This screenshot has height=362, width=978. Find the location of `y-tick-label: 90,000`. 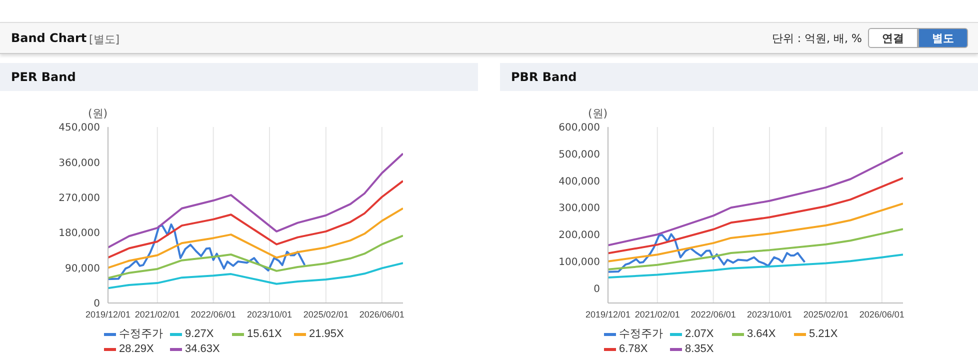

y-tick-label: 90,000 is located at coordinates (82, 268).